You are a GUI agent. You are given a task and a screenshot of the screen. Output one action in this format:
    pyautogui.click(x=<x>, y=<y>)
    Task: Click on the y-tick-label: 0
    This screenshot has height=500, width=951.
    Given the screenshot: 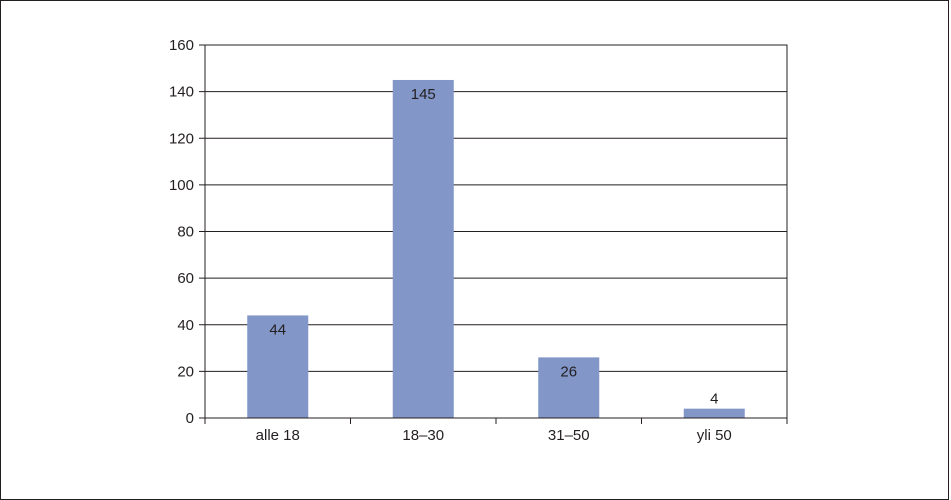 What is the action you would take?
    pyautogui.click(x=190, y=418)
    